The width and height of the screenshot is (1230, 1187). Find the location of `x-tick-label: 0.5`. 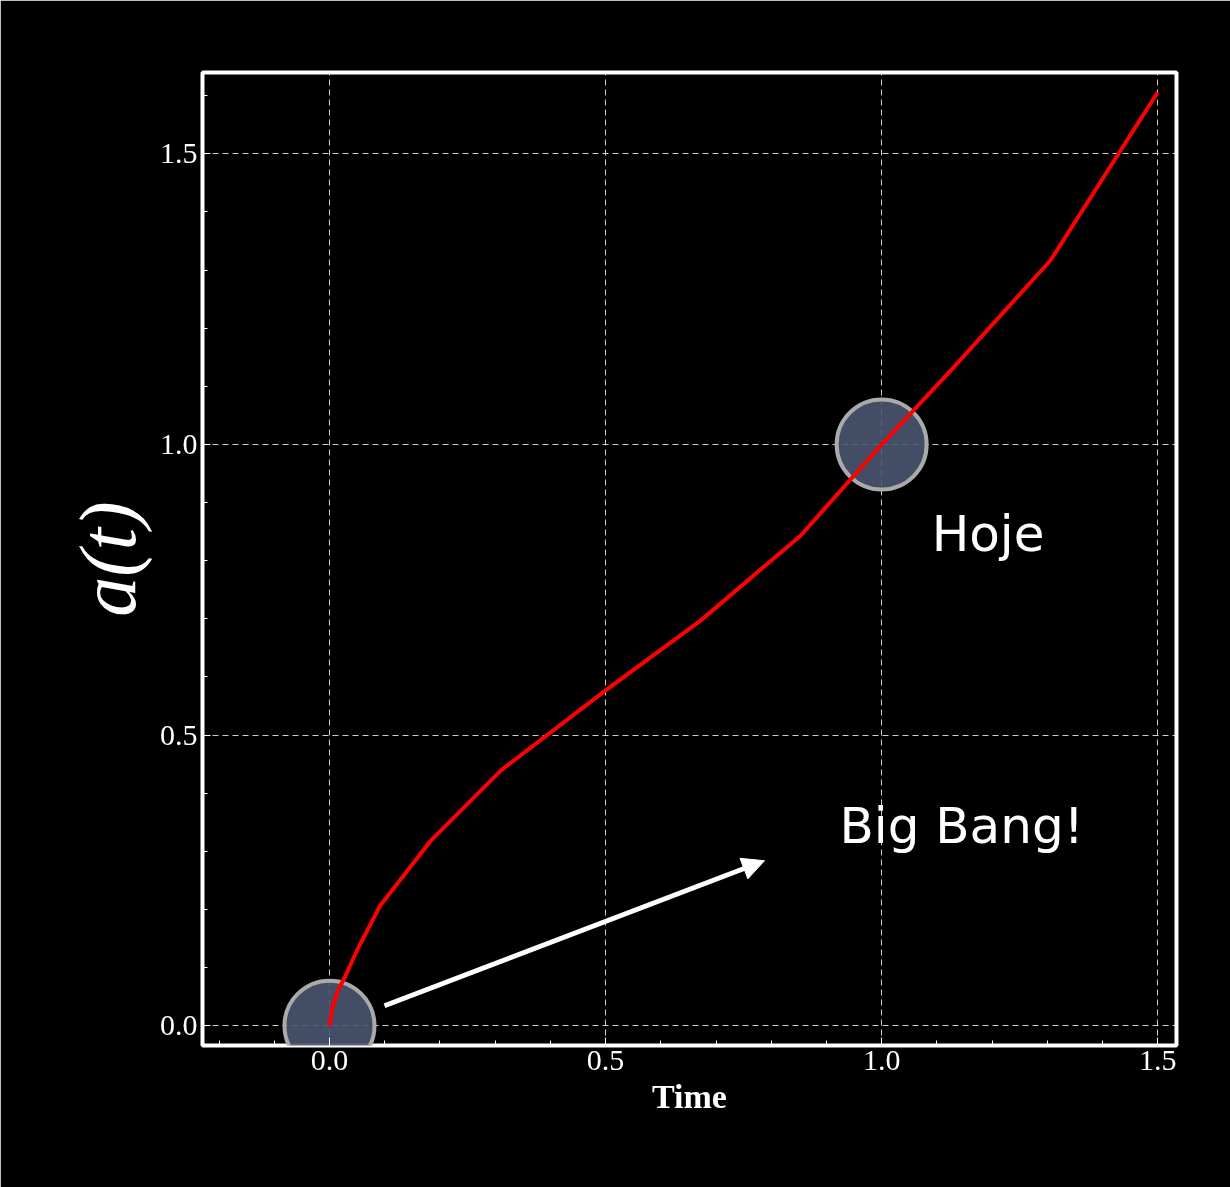

x-tick-label: 0.5 is located at coordinates (605, 1059).